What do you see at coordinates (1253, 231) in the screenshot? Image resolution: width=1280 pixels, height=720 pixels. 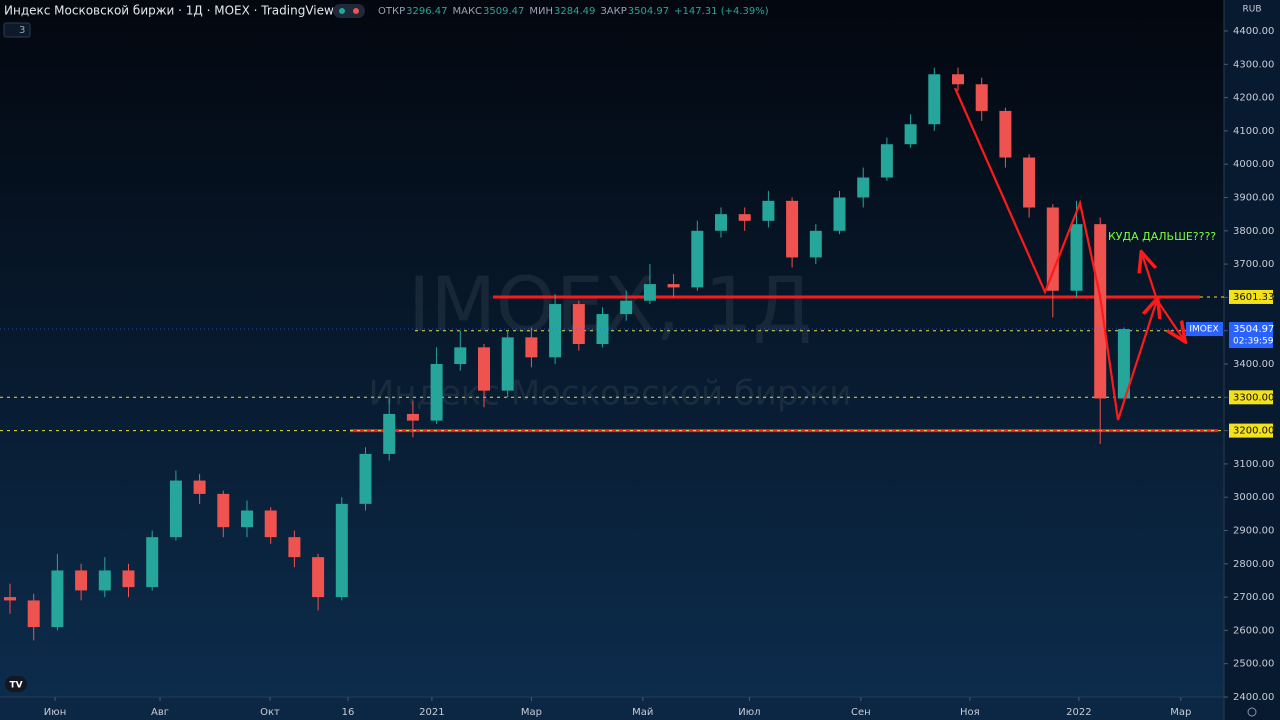 I see `y-tick-label: 3800.00` at bounding box center [1253, 231].